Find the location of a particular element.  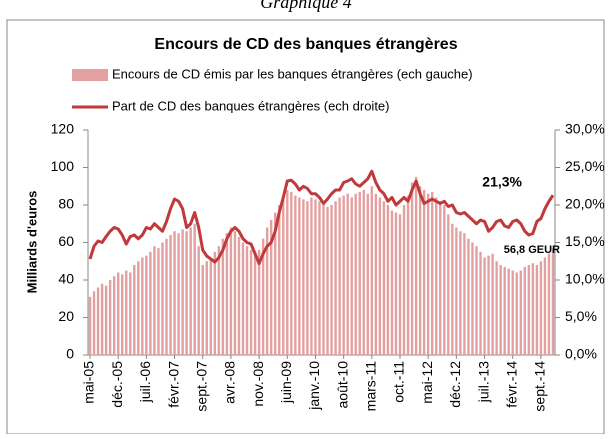

y-tick-label: 80 is located at coordinates (66, 204).